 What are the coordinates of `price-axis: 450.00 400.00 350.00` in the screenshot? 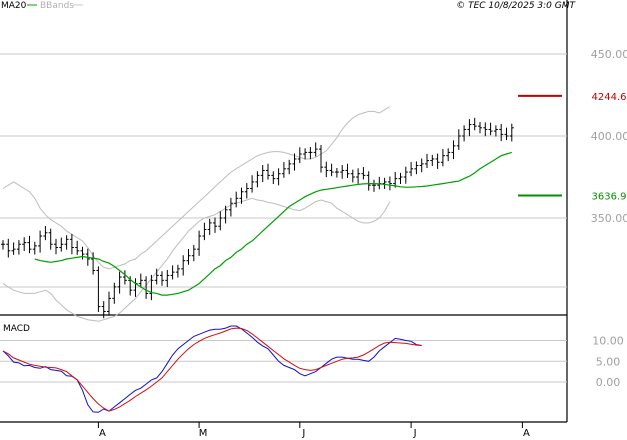 It's located at (609, 136).